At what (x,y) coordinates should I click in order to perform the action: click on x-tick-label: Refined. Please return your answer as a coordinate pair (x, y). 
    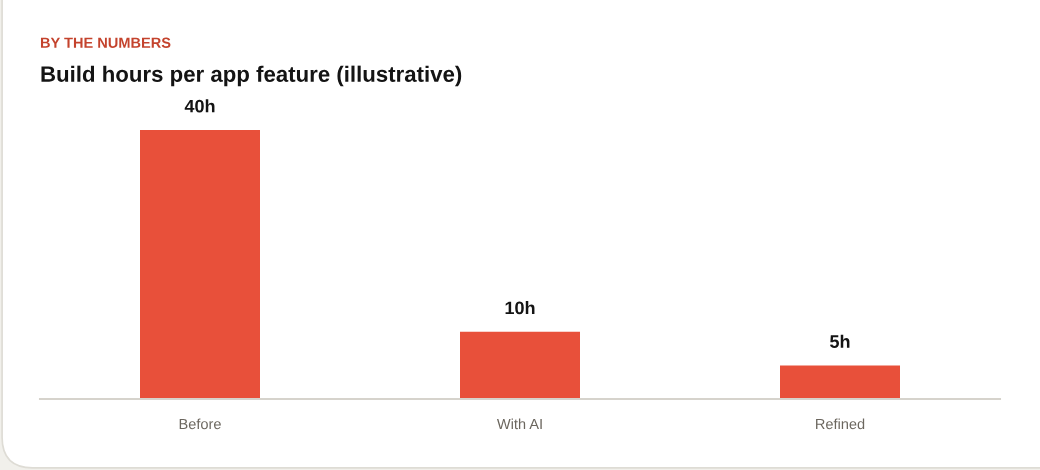
    Looking at the image, I should click on (840, 424).